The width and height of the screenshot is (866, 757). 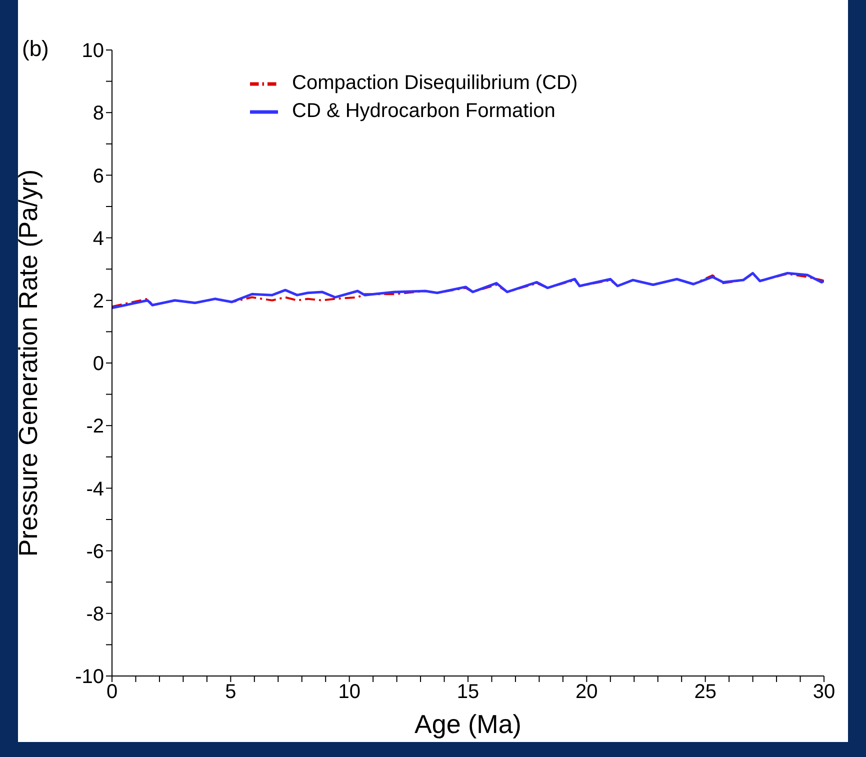 What do you see at coordinates (89, 677) in the screenshot?
I see `y-tick-label: -10` at bounding box center [89, 677].